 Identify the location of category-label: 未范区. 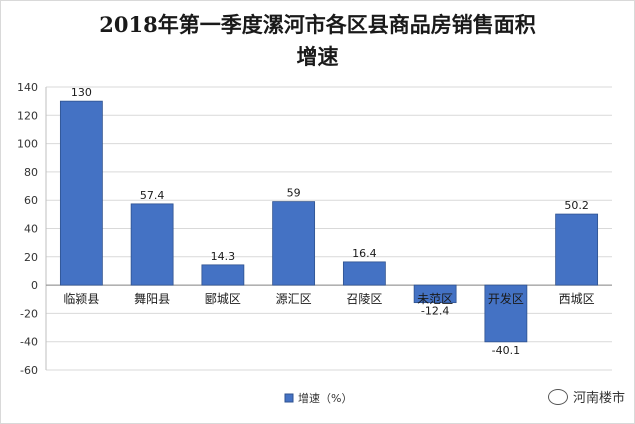
(435, 299).